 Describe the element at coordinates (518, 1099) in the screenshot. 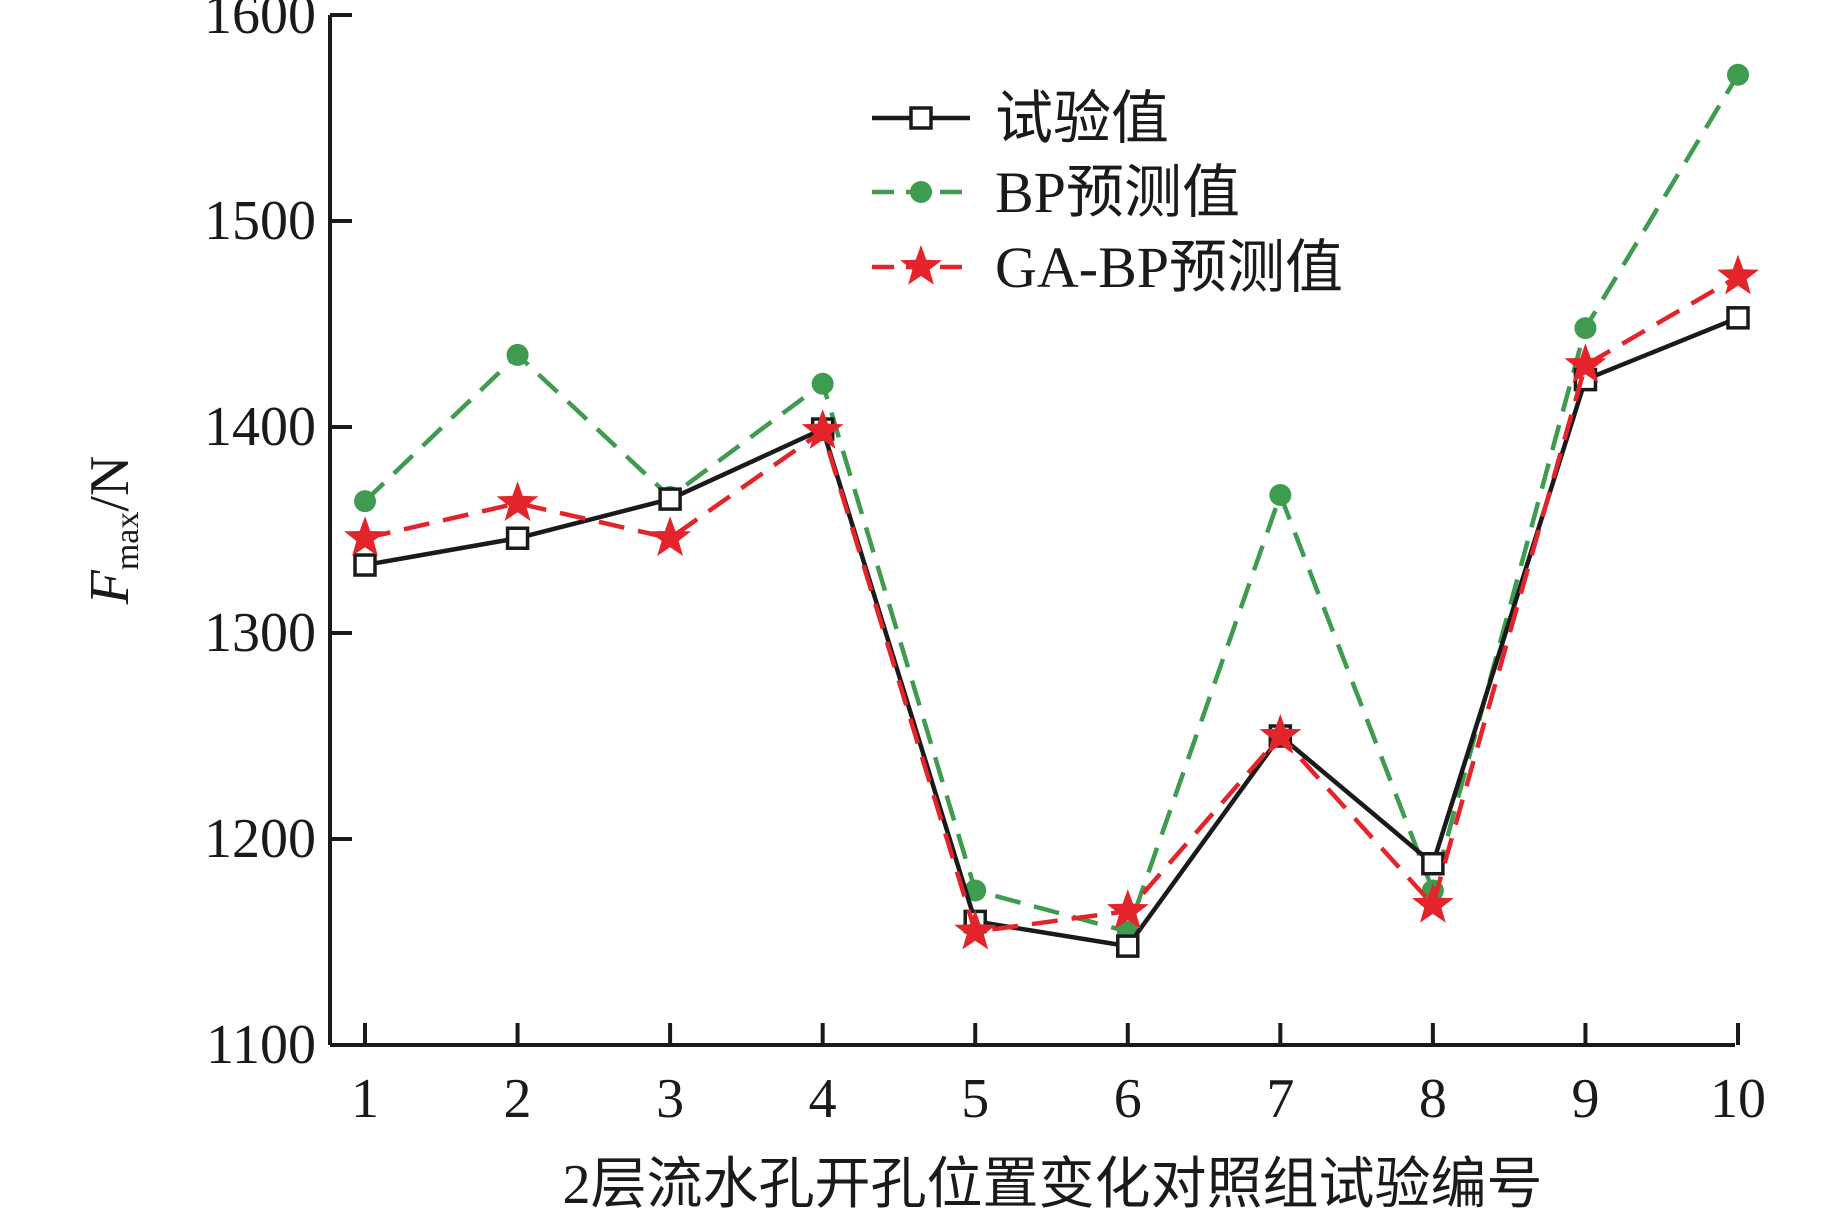

I see `x-tick-label: 2` at that location.